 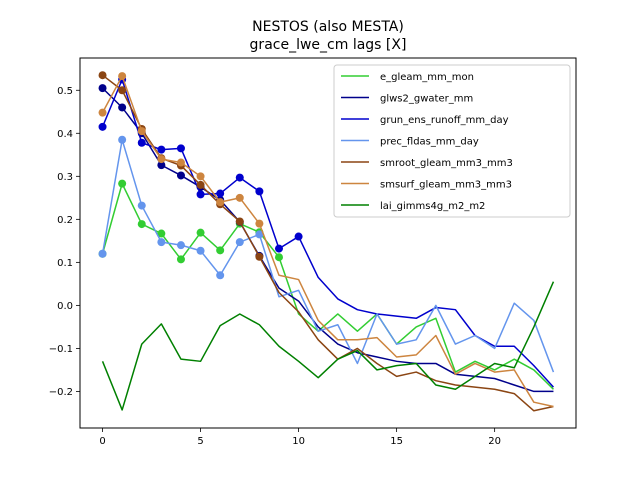 I want to click on legend-box, so click(x=452, y=141).